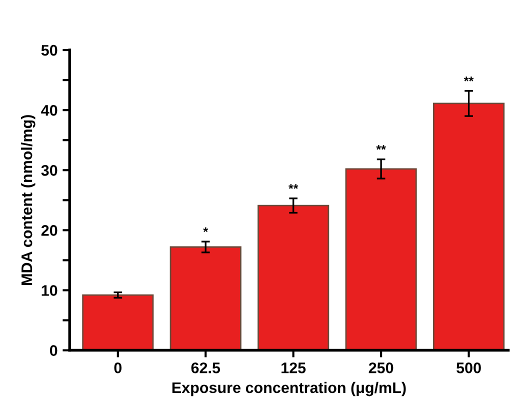 The width and height of the screenshot is (516, 417). Describe the element at coordinates (49, 50) in the screenshot. I see `y-tick-label: 50` at that location.